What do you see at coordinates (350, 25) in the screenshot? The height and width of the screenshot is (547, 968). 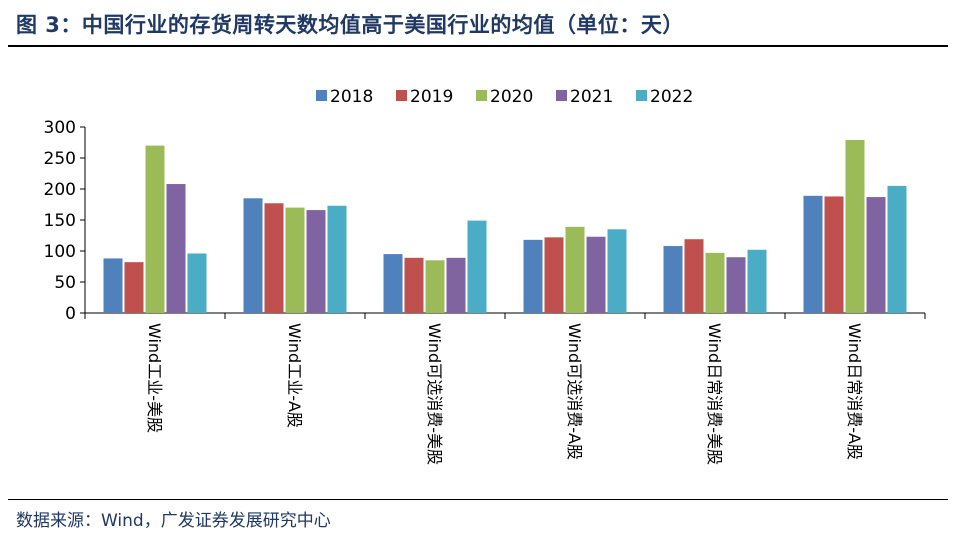 I see `chart-title: 图 3：中国行业的存货周转天数均值高于美国行业的均值（单位：天）` at bounding box center [350, 25].